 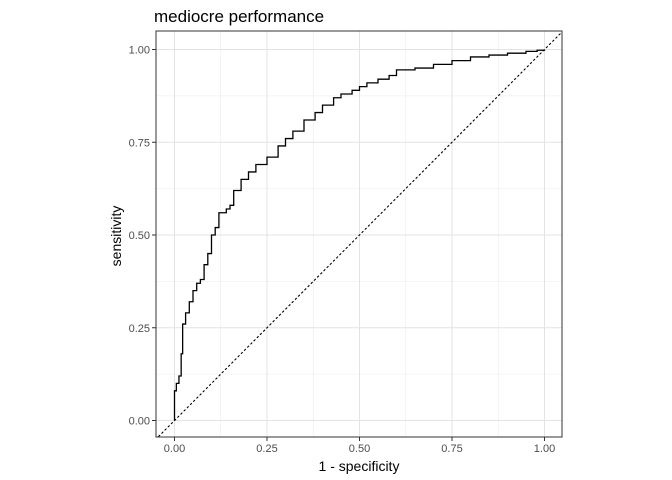 I want to click on x-tick-label: 0.50, so click(x=359, y=449).